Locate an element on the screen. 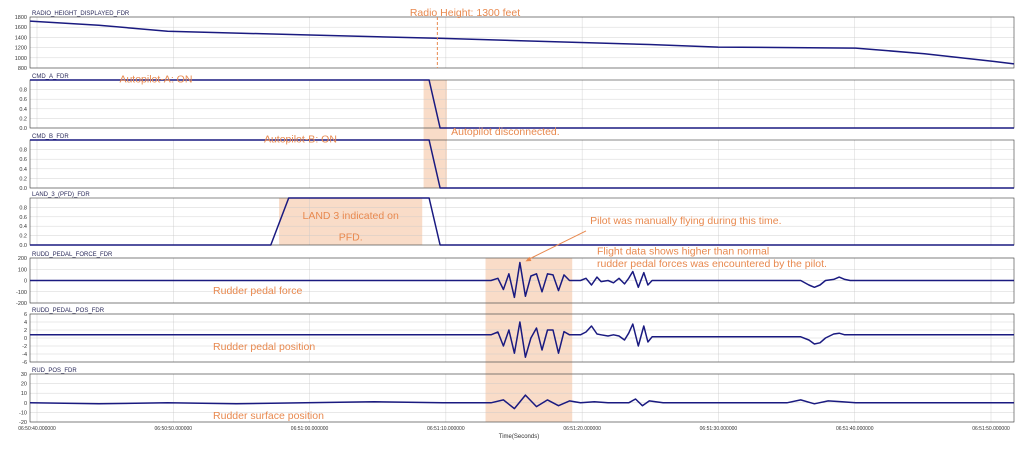  y-tick-label: 4 is located at coordinates (25, 323).